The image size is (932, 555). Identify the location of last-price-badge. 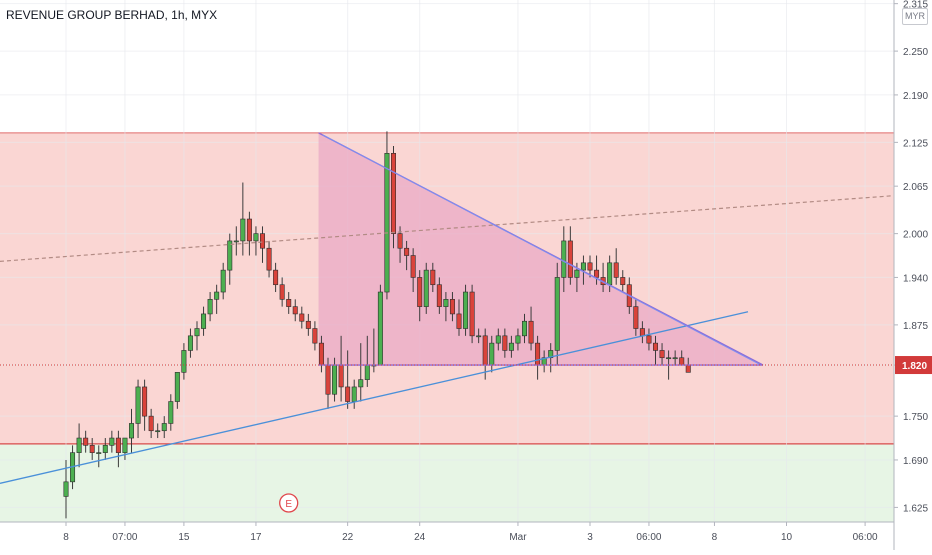
(913, 365).